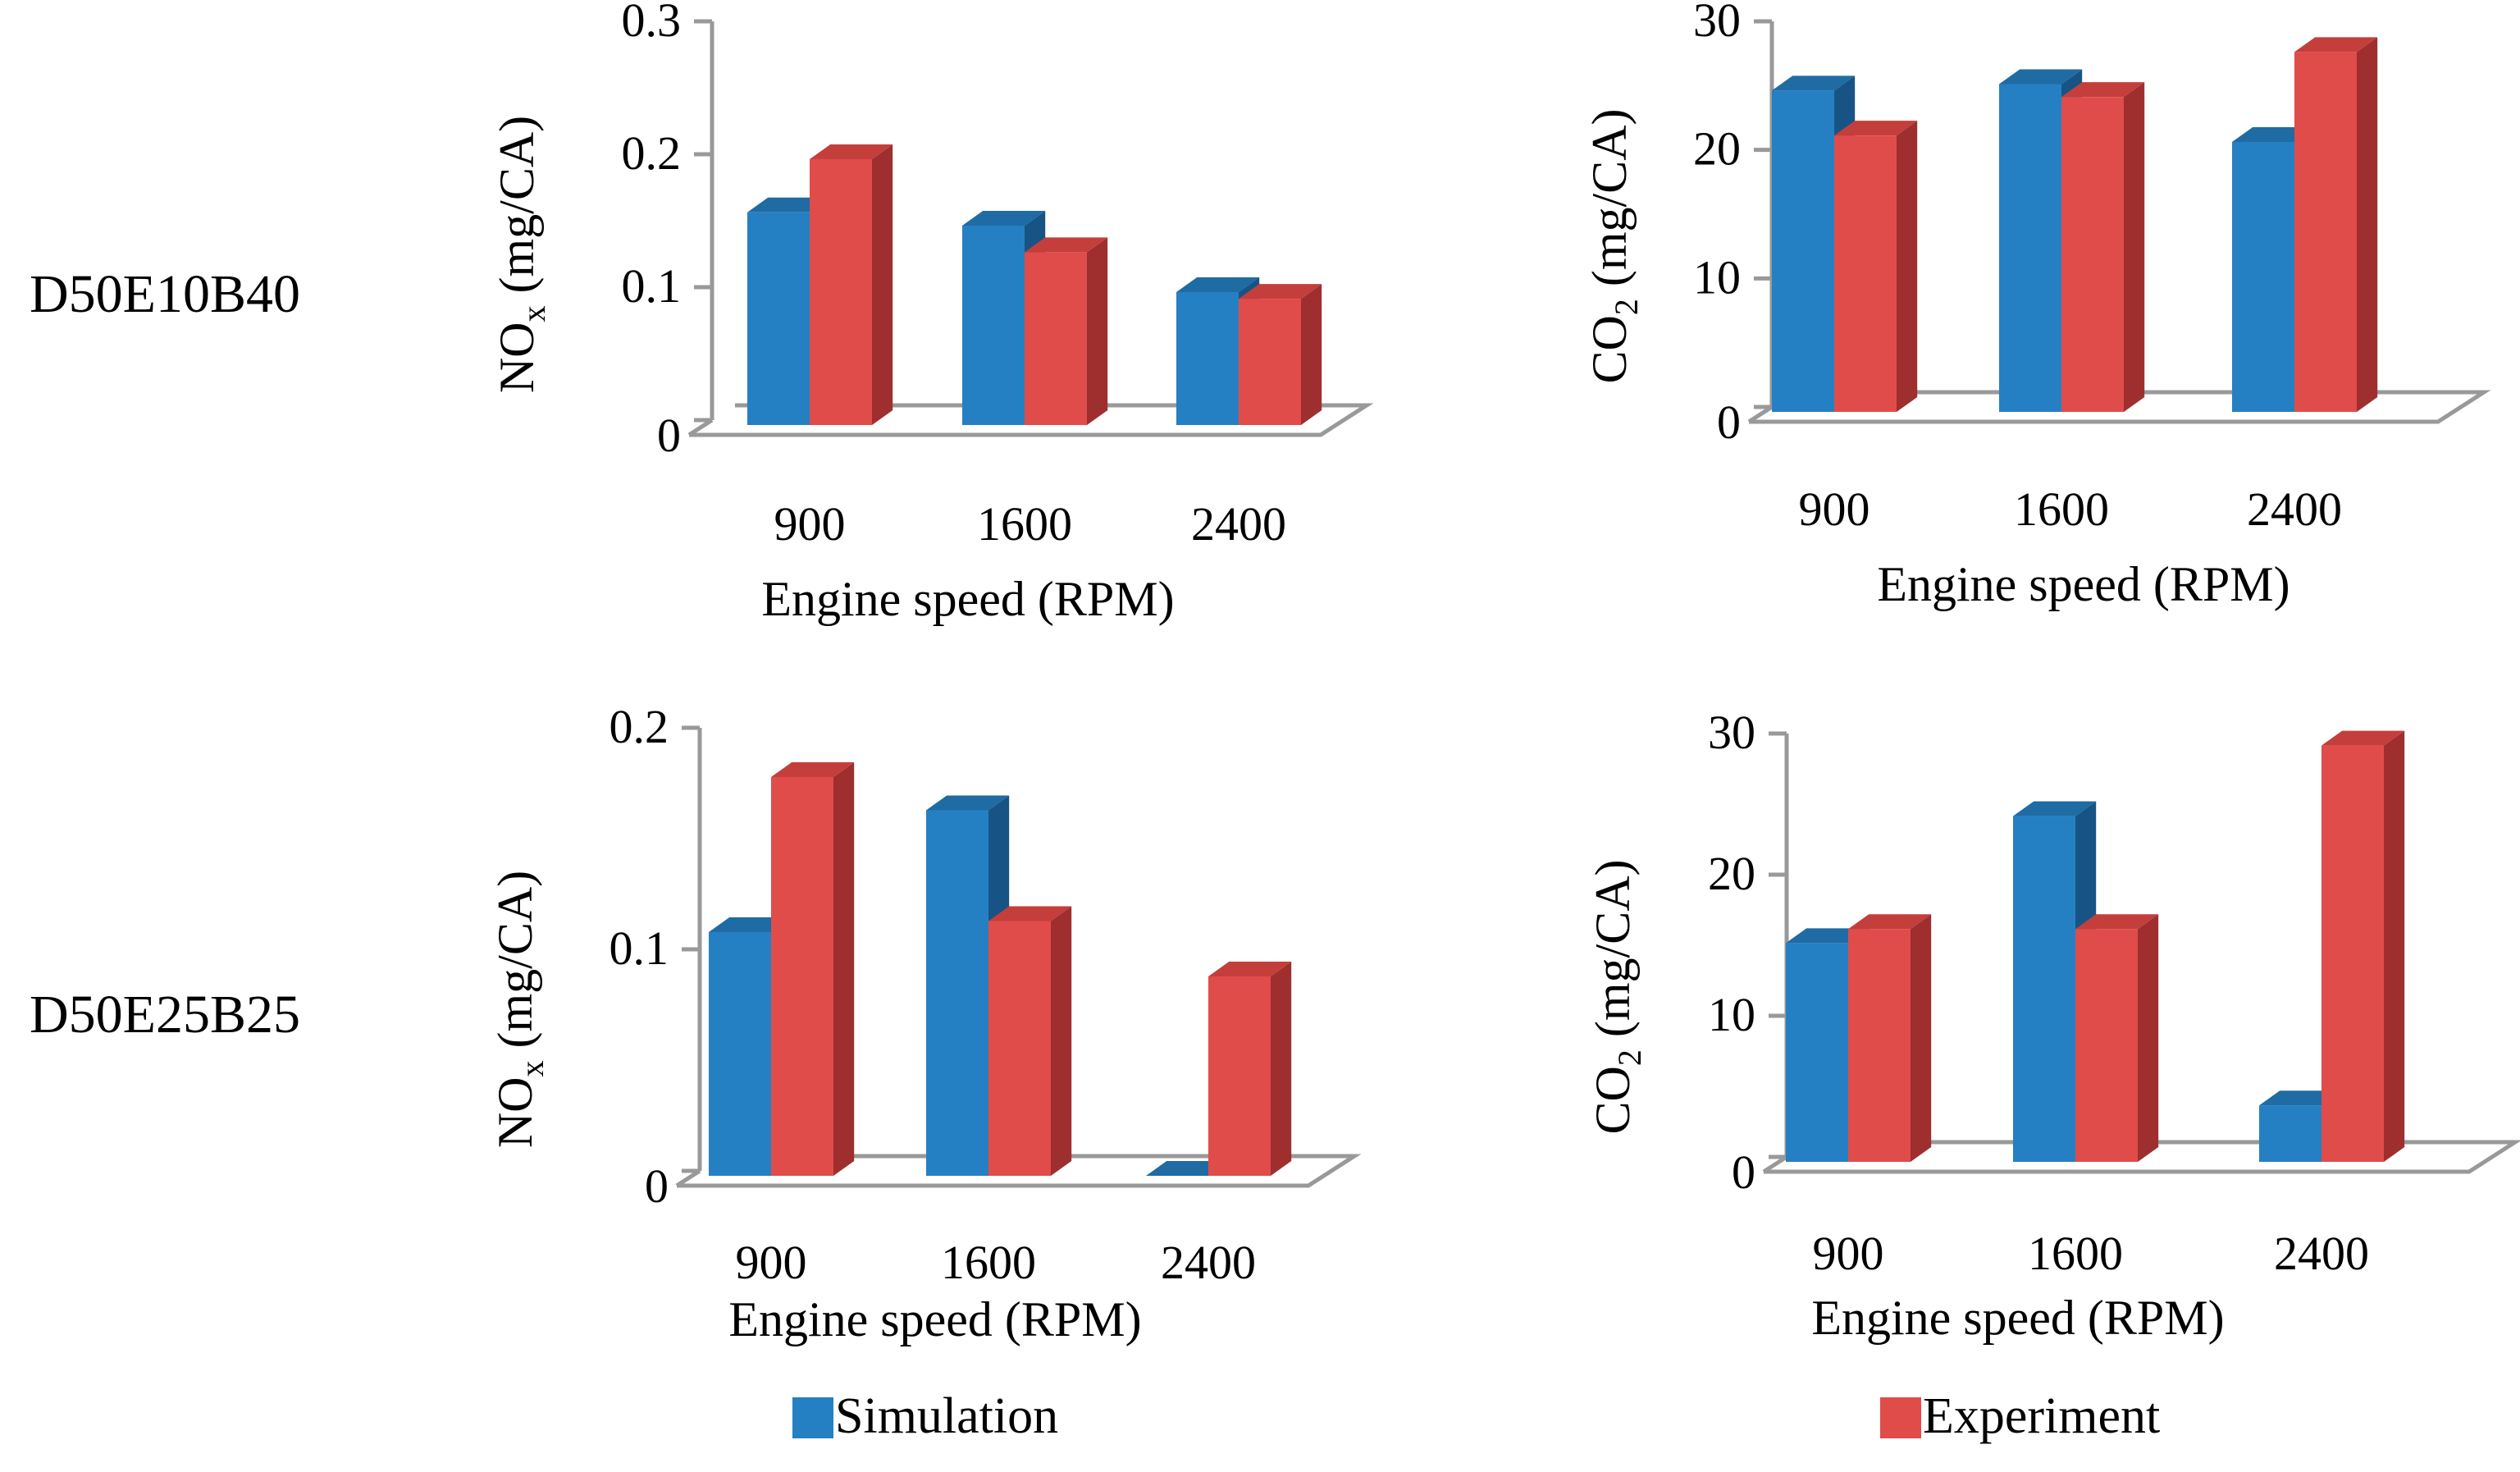 The width and height of the screenshot is (2520, 1472). I want to click on legend-swatch-simulation, so click(813, 1417).